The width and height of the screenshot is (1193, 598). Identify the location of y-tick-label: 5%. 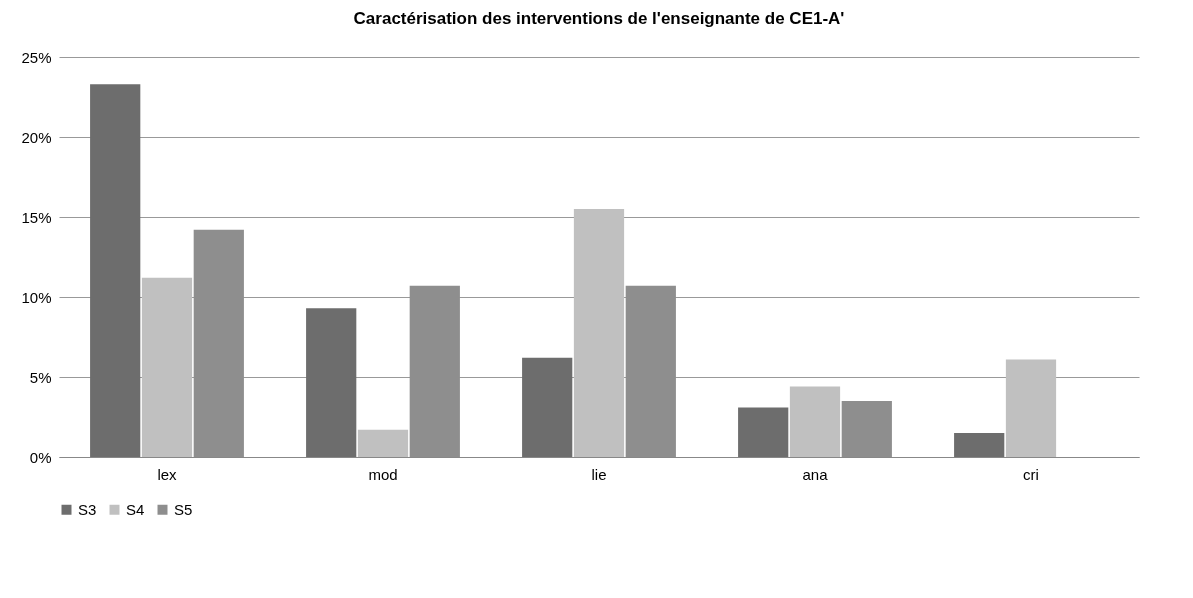
(40, 377).